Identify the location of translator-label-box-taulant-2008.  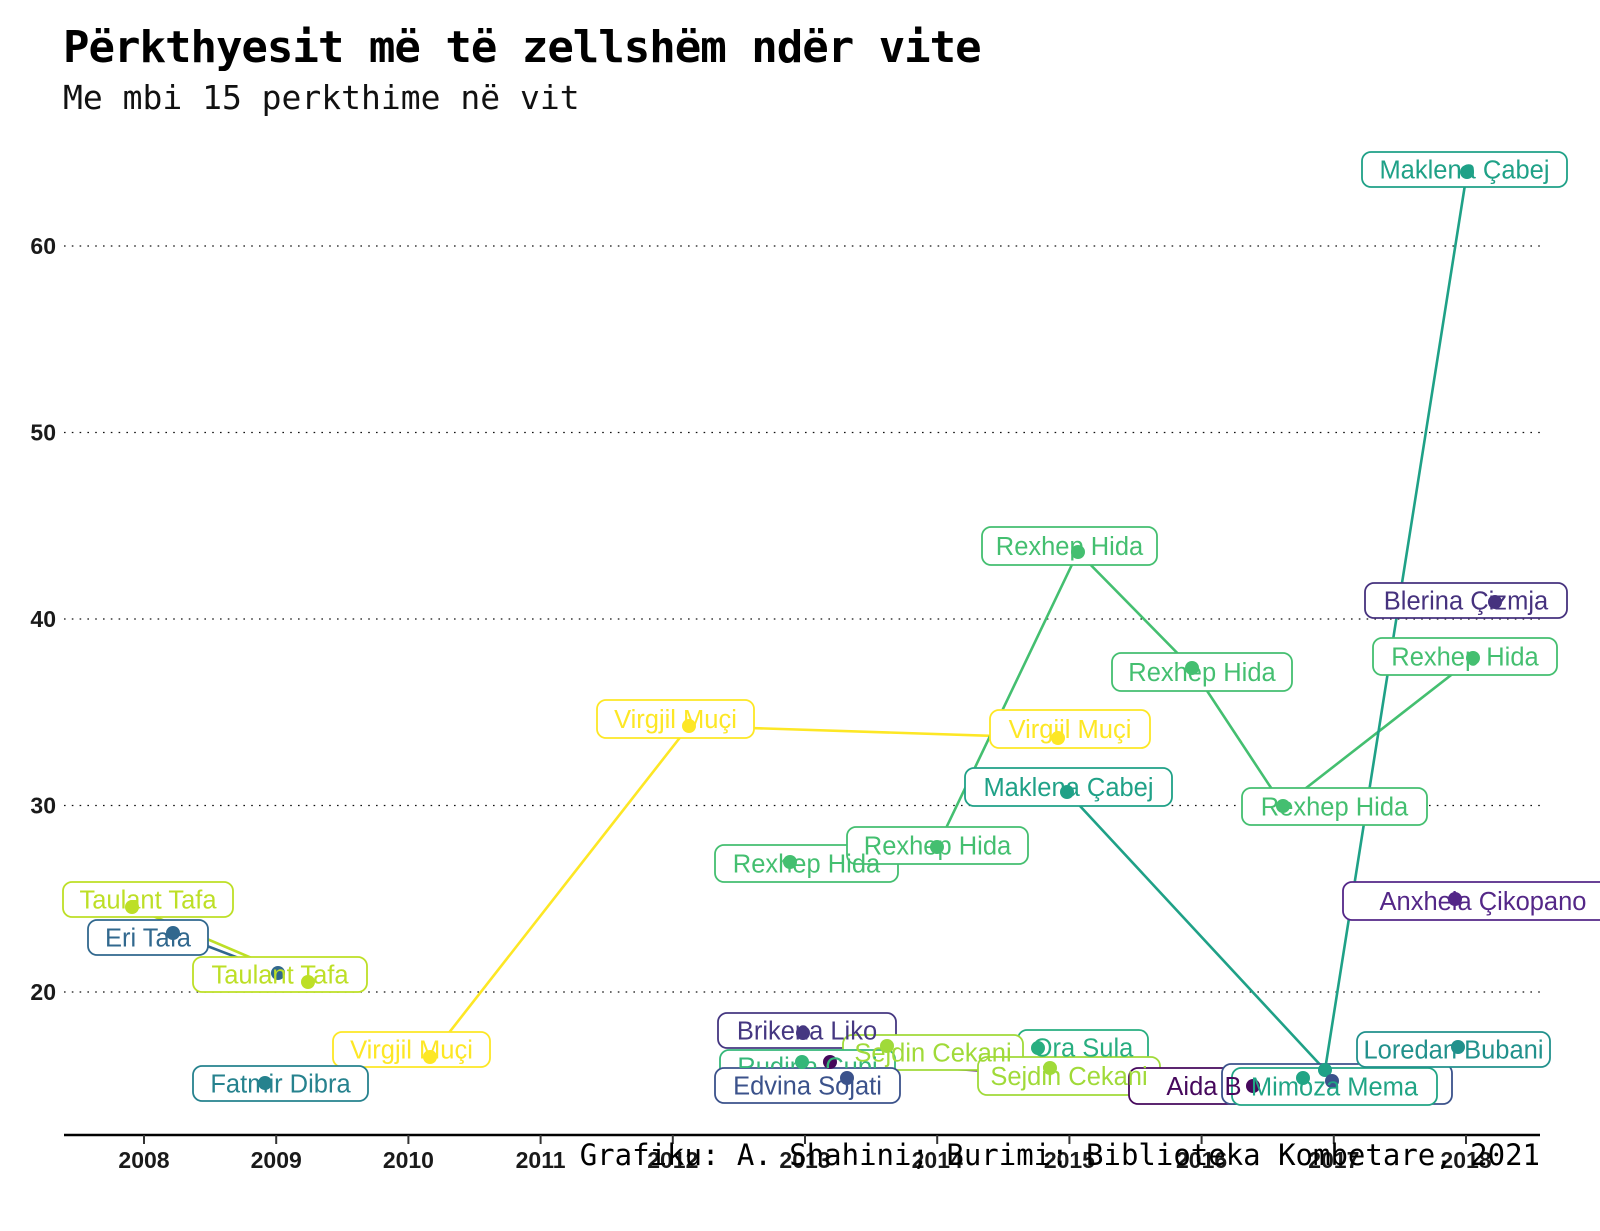
(148, 899).